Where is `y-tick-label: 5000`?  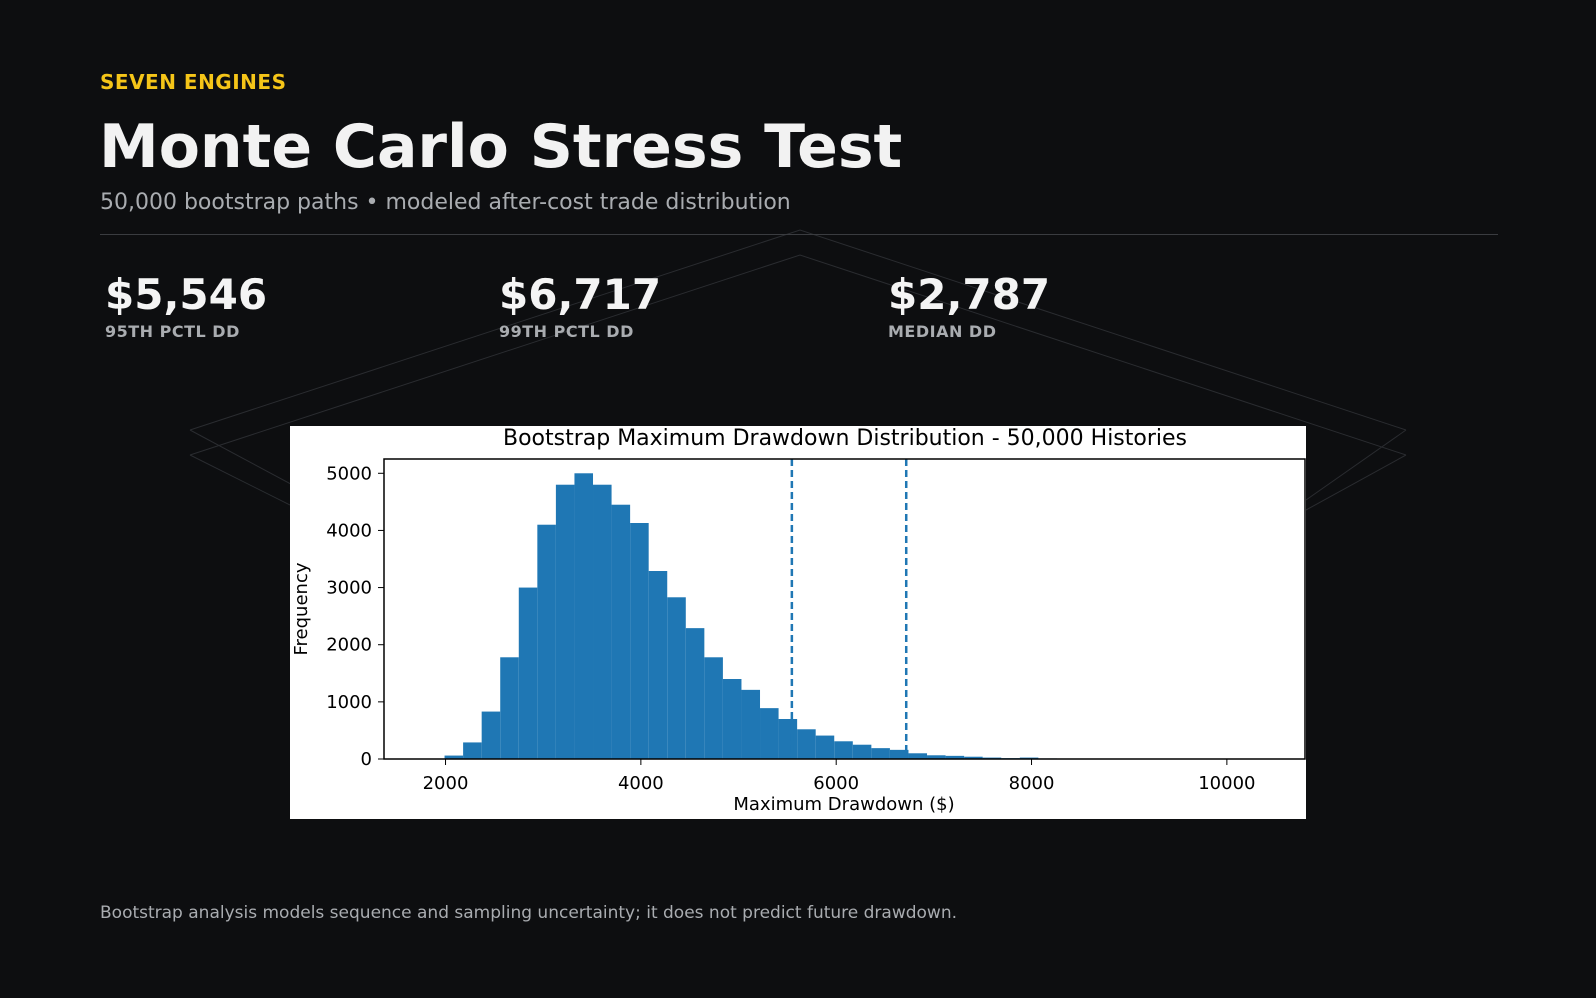 y-tick-label: 5000 is located at coordinates (349, 473).